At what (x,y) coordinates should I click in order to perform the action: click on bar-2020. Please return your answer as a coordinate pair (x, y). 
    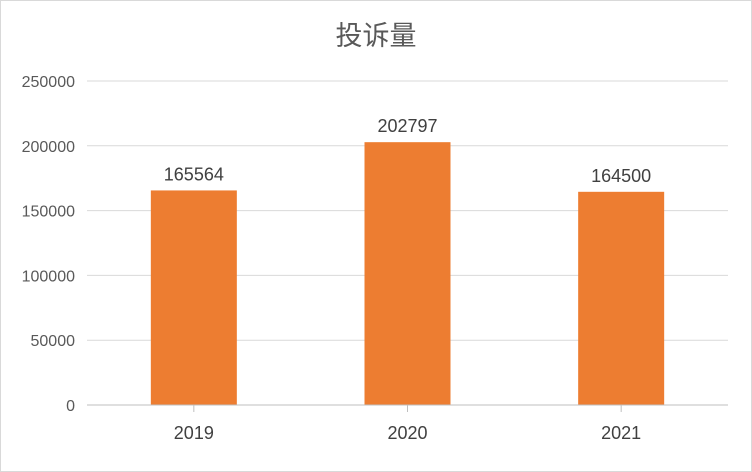
    Looking at the image, I should click on (407, 273).